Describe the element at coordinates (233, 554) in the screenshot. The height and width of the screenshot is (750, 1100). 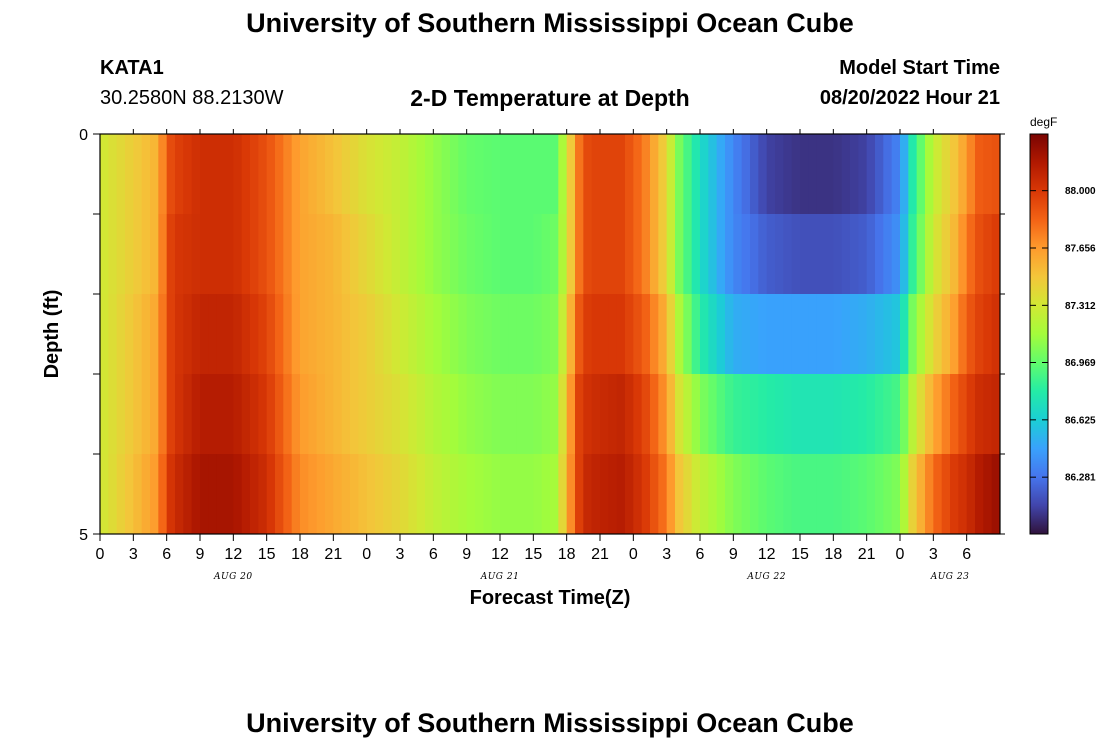
I see `x-tick-label: 12` at that location.